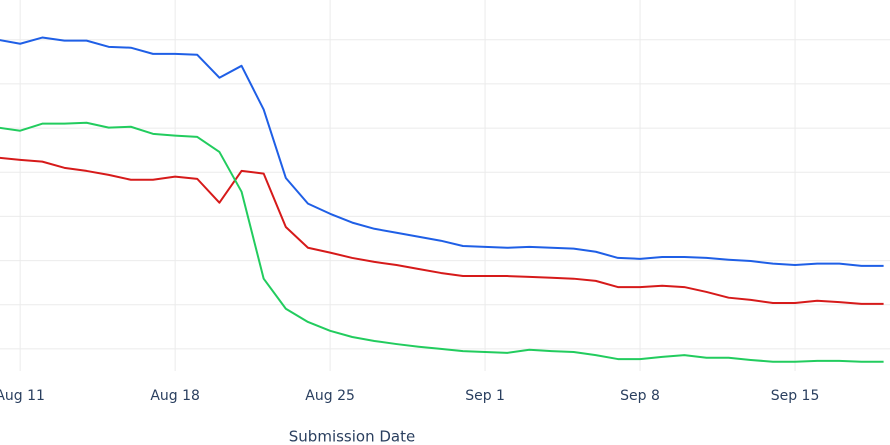 Image resolution: width=890 pixels, height=445 pixels. I want to click on x-tick-label: Aug 25, so click(330, 396).